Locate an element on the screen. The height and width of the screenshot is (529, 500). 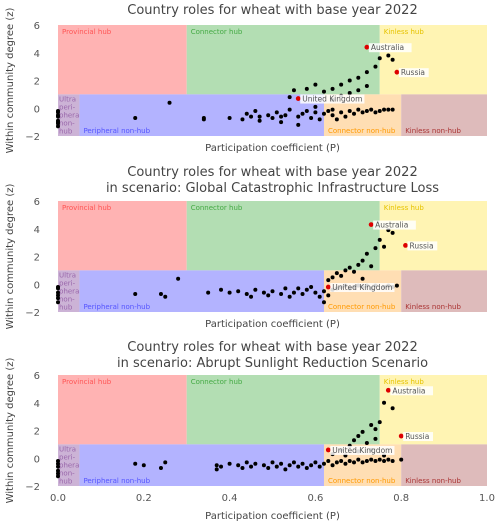
region-label: Kinless non-hub is located at coordinates (433, 481).